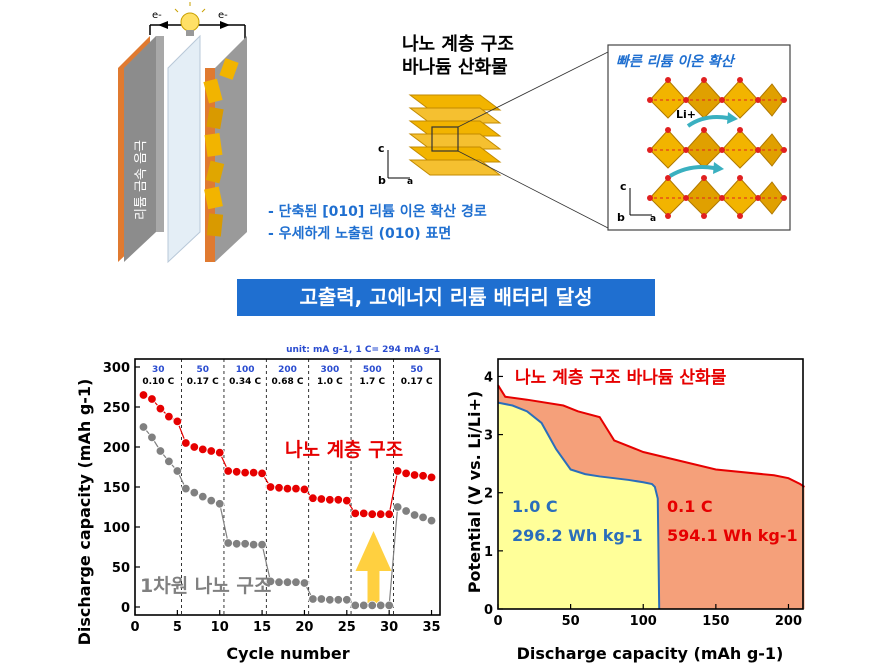 This screenshot has width=887, height=671. Describe the element at coordinates (304, 627) in the screenshot. I see `x-tick-label: 20` at that location.